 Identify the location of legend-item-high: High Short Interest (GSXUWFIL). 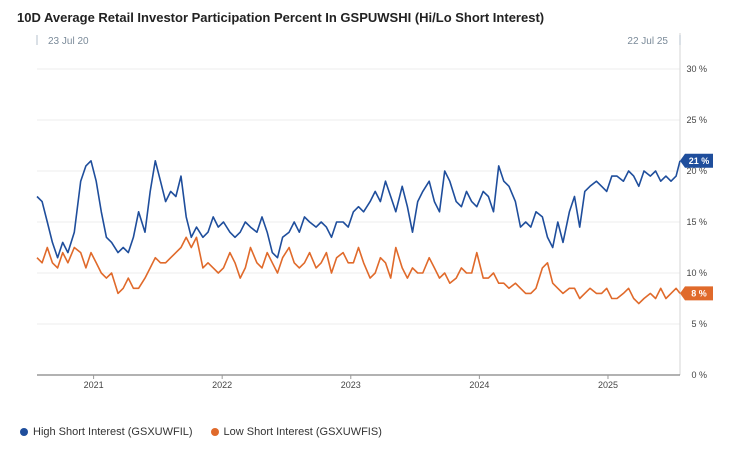
(106, 432).